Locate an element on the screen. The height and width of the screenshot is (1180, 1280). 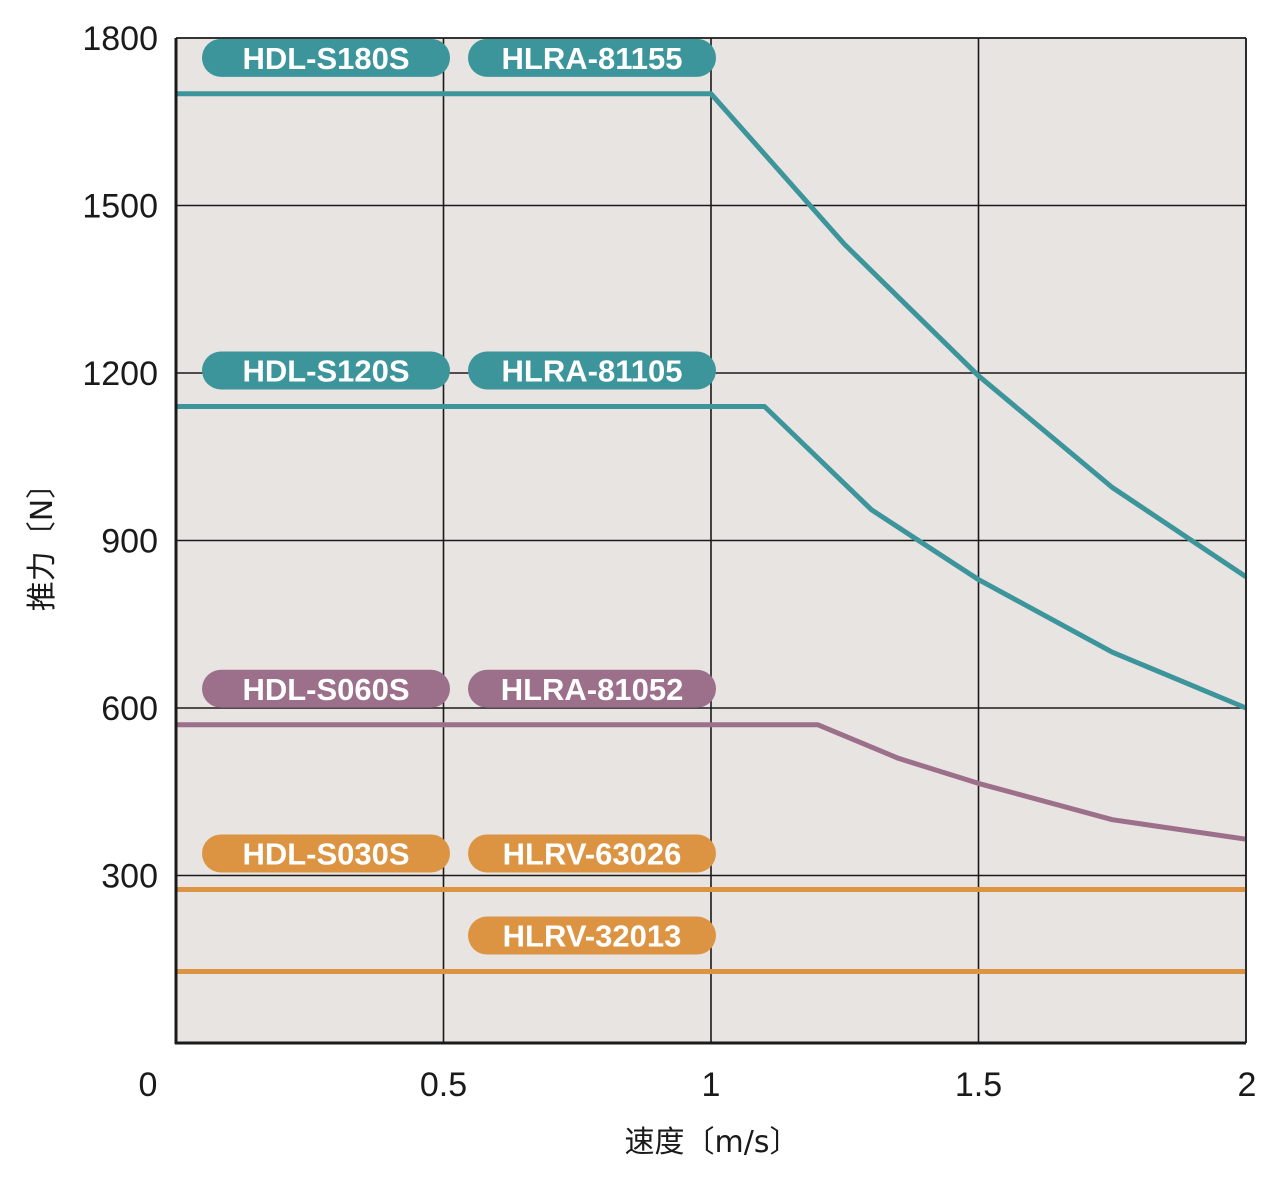
y-tick-label: 900 is located at coordinates (129, 542).